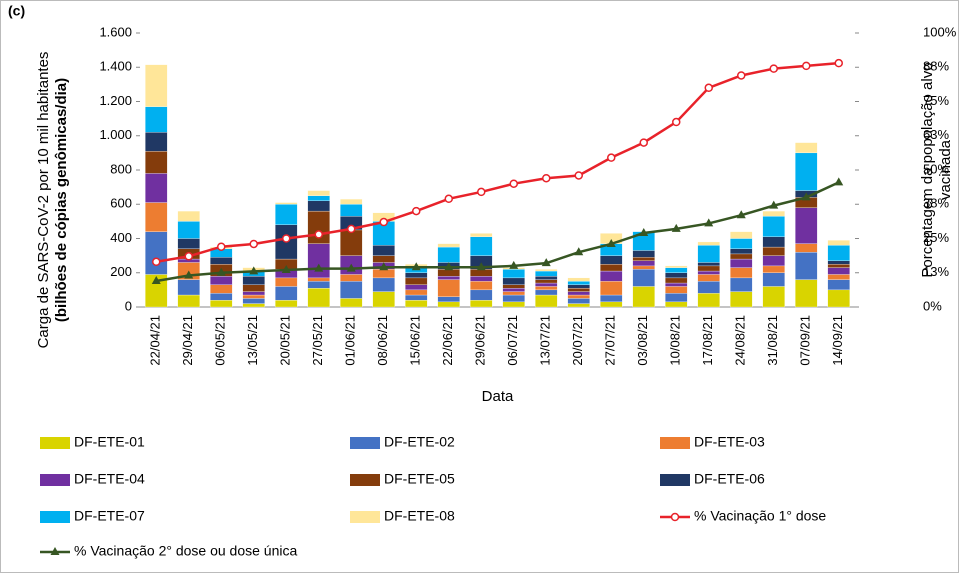 Image resolution: width=960 pixels, height=574 pixels. What do you see at coordinates (545, 340) in the screenshot?
I see `x-tick-label: 13/07/21` at bounding box center [545, 340].